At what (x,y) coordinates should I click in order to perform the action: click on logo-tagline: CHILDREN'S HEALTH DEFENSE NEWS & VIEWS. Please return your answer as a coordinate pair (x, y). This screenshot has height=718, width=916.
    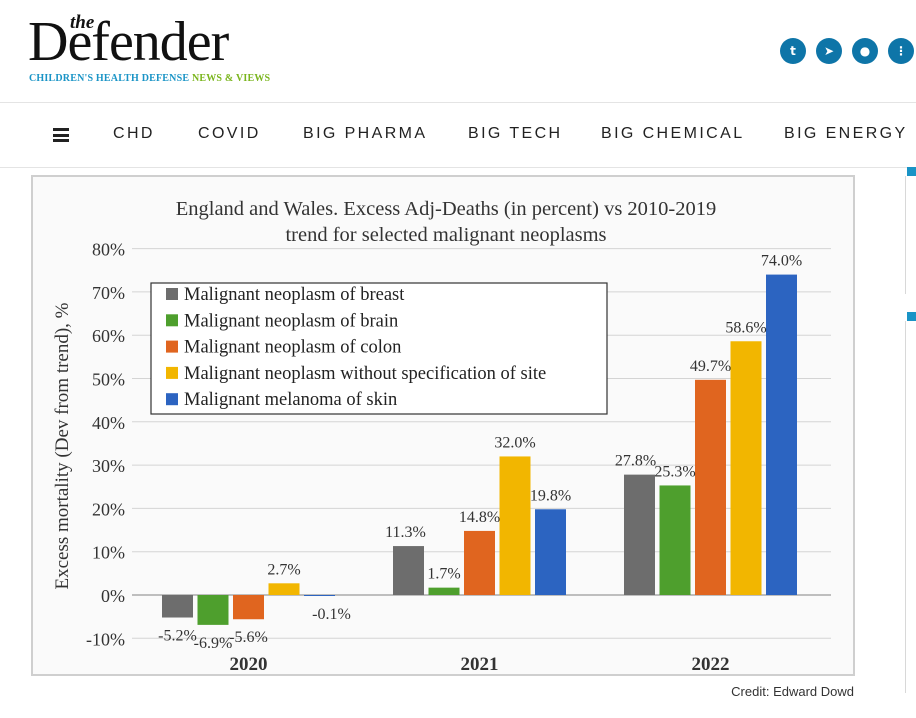
    Looking at the image, I should click on (149, 78).